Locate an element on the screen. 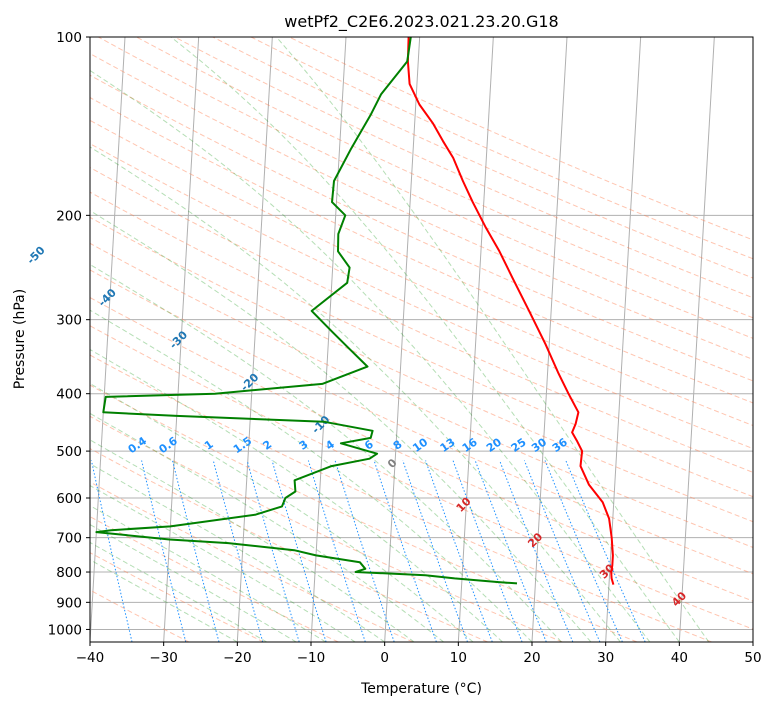 The height and width of the screenshot is (708, 775). isotherm-label: -30 is located at coordinates (178, 339).